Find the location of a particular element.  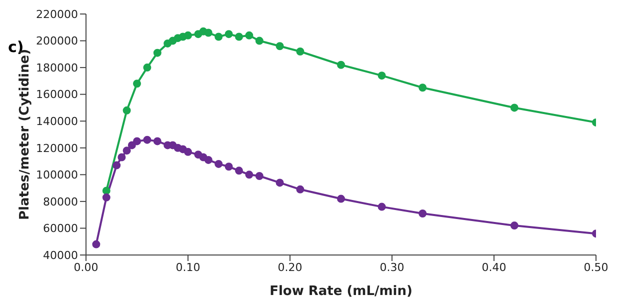

y-tick-label: 60000 is located at coordinates (60, 229).